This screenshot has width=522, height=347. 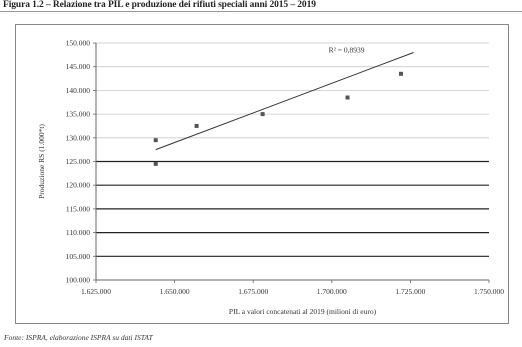 What do you see at coordinates (78, 280) in the screenshot?
I see `y-tick-label-0: 100.000` at bounding box center [78, 280].